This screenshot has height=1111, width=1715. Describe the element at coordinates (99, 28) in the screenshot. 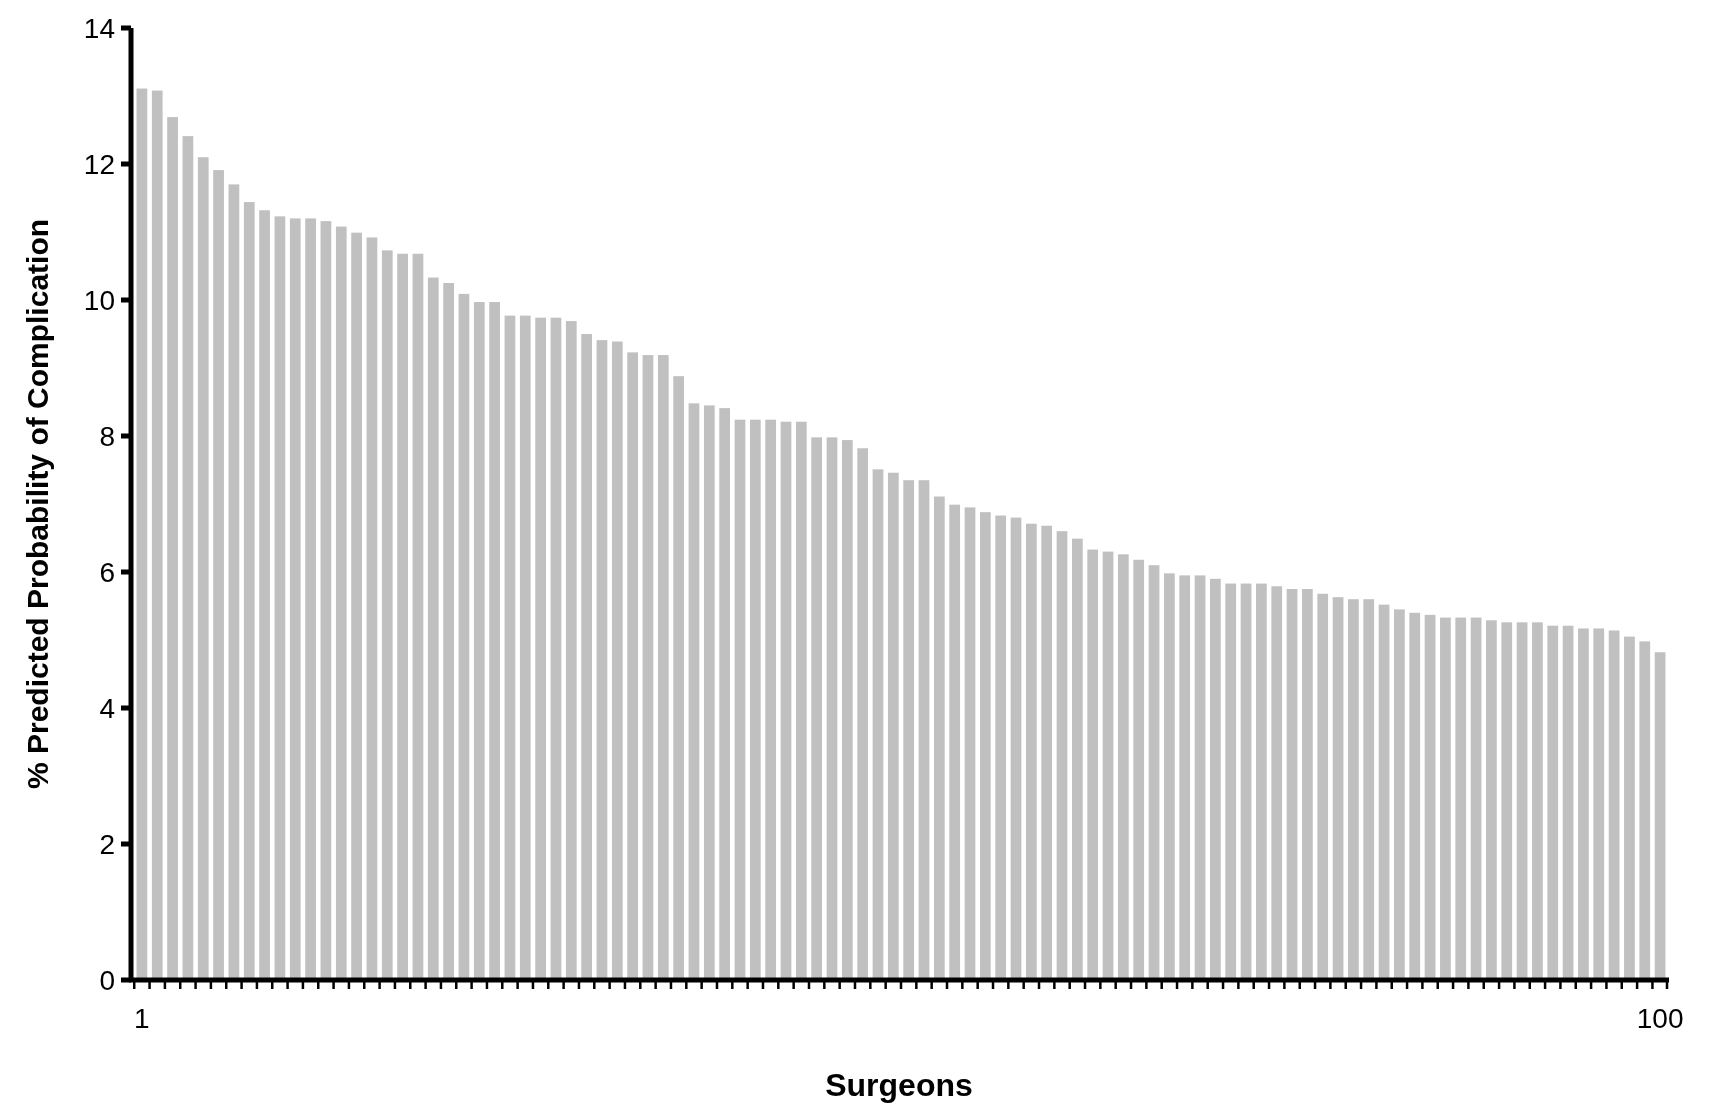

I see `y-tick-label: 14` at that location.